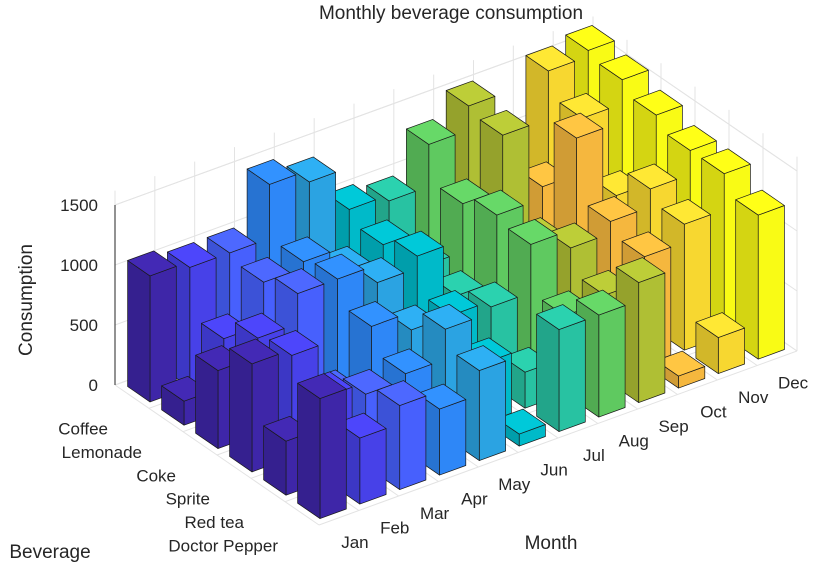 The width and height of the screenshot is (833, 571). Describe the element at coordinates (553, 469) in the screenshot. I see `x-tick-label: Jun` at that location.